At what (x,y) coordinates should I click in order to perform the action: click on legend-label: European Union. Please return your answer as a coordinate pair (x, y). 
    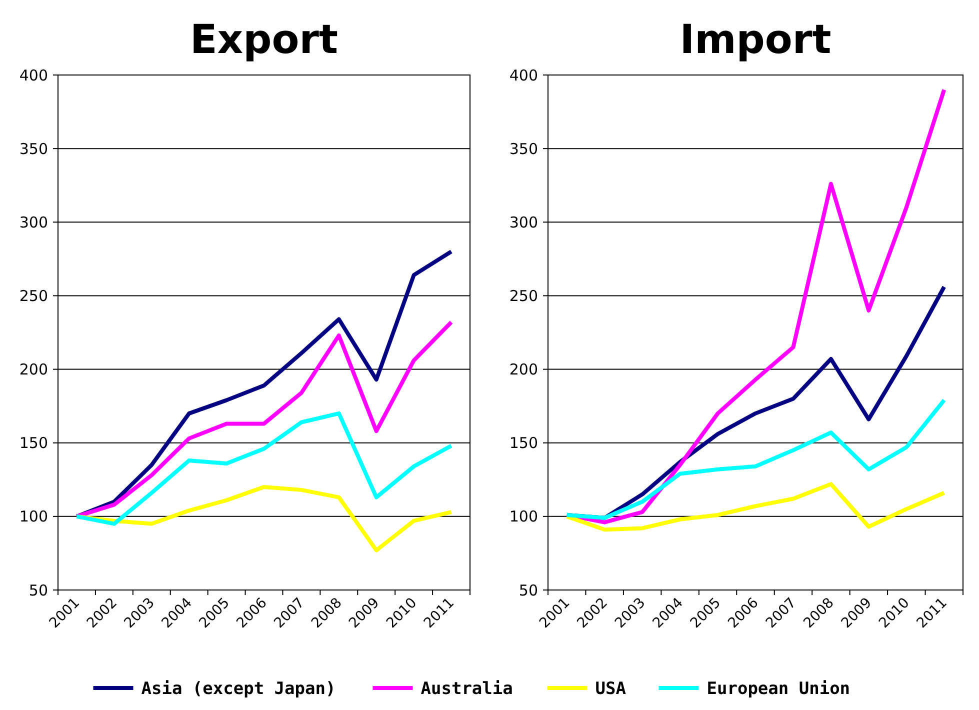
    Looking at the image, I should click on (778, 688).